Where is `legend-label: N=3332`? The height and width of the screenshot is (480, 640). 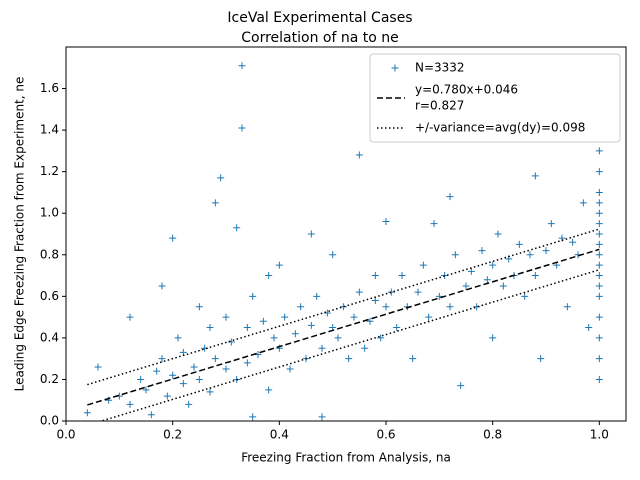 legend-label: N=3332 is located at coordinates (440, 68).